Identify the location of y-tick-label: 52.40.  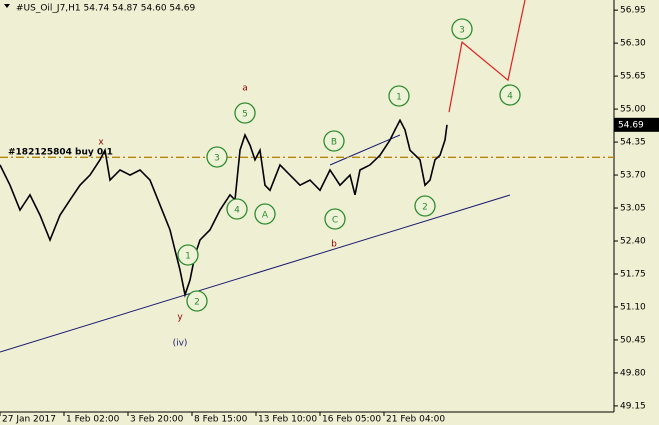
(633, 242).